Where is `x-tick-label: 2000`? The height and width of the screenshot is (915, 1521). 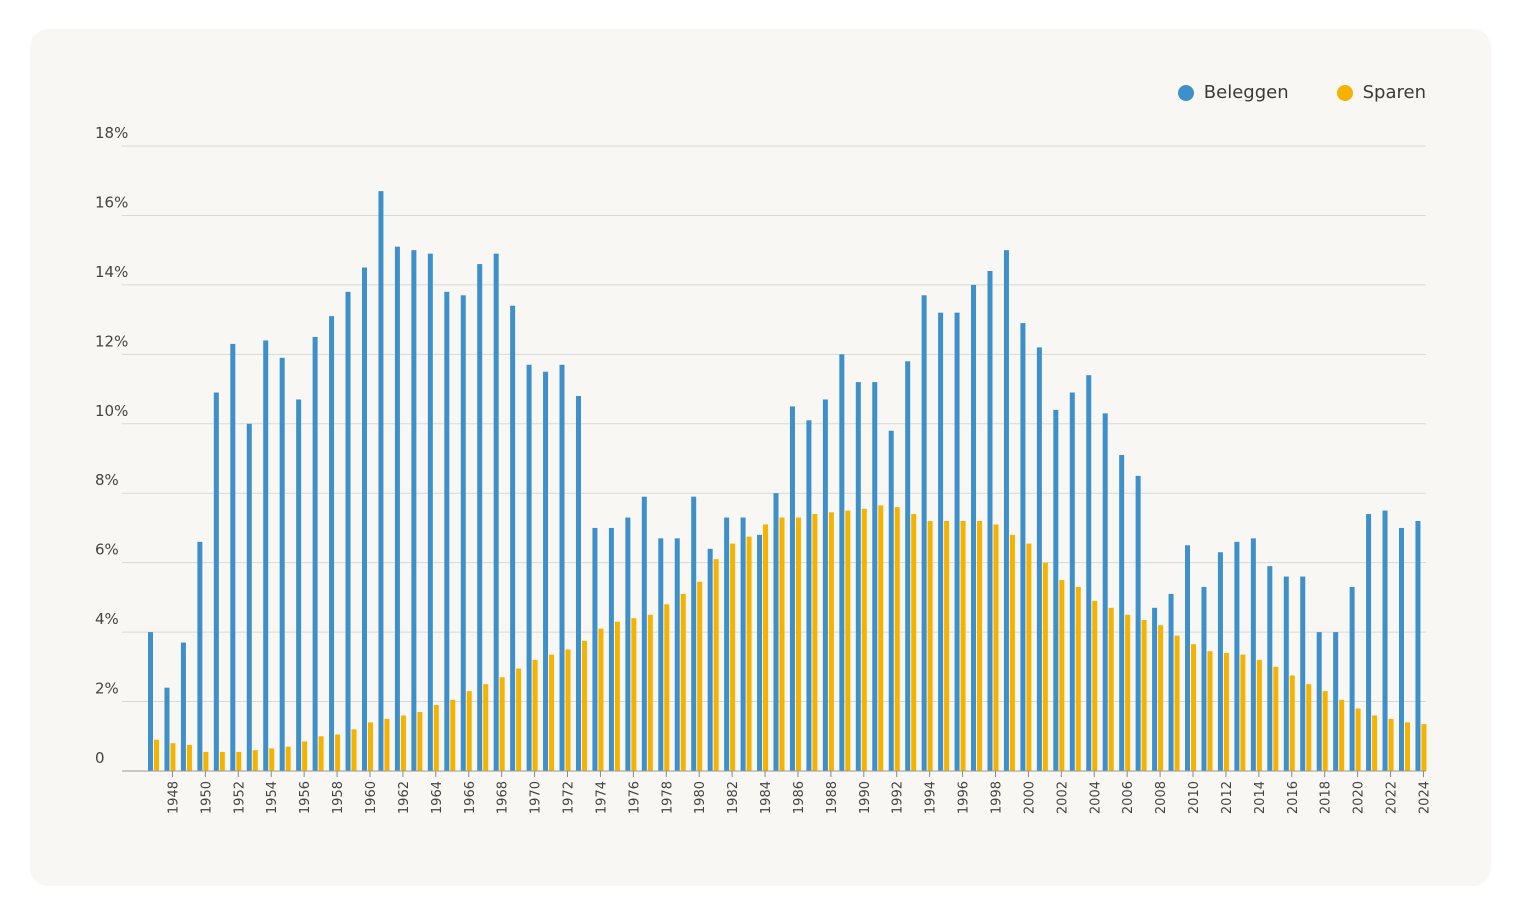 x-tick-label: 2000 is located at coordinates (1029, 797).